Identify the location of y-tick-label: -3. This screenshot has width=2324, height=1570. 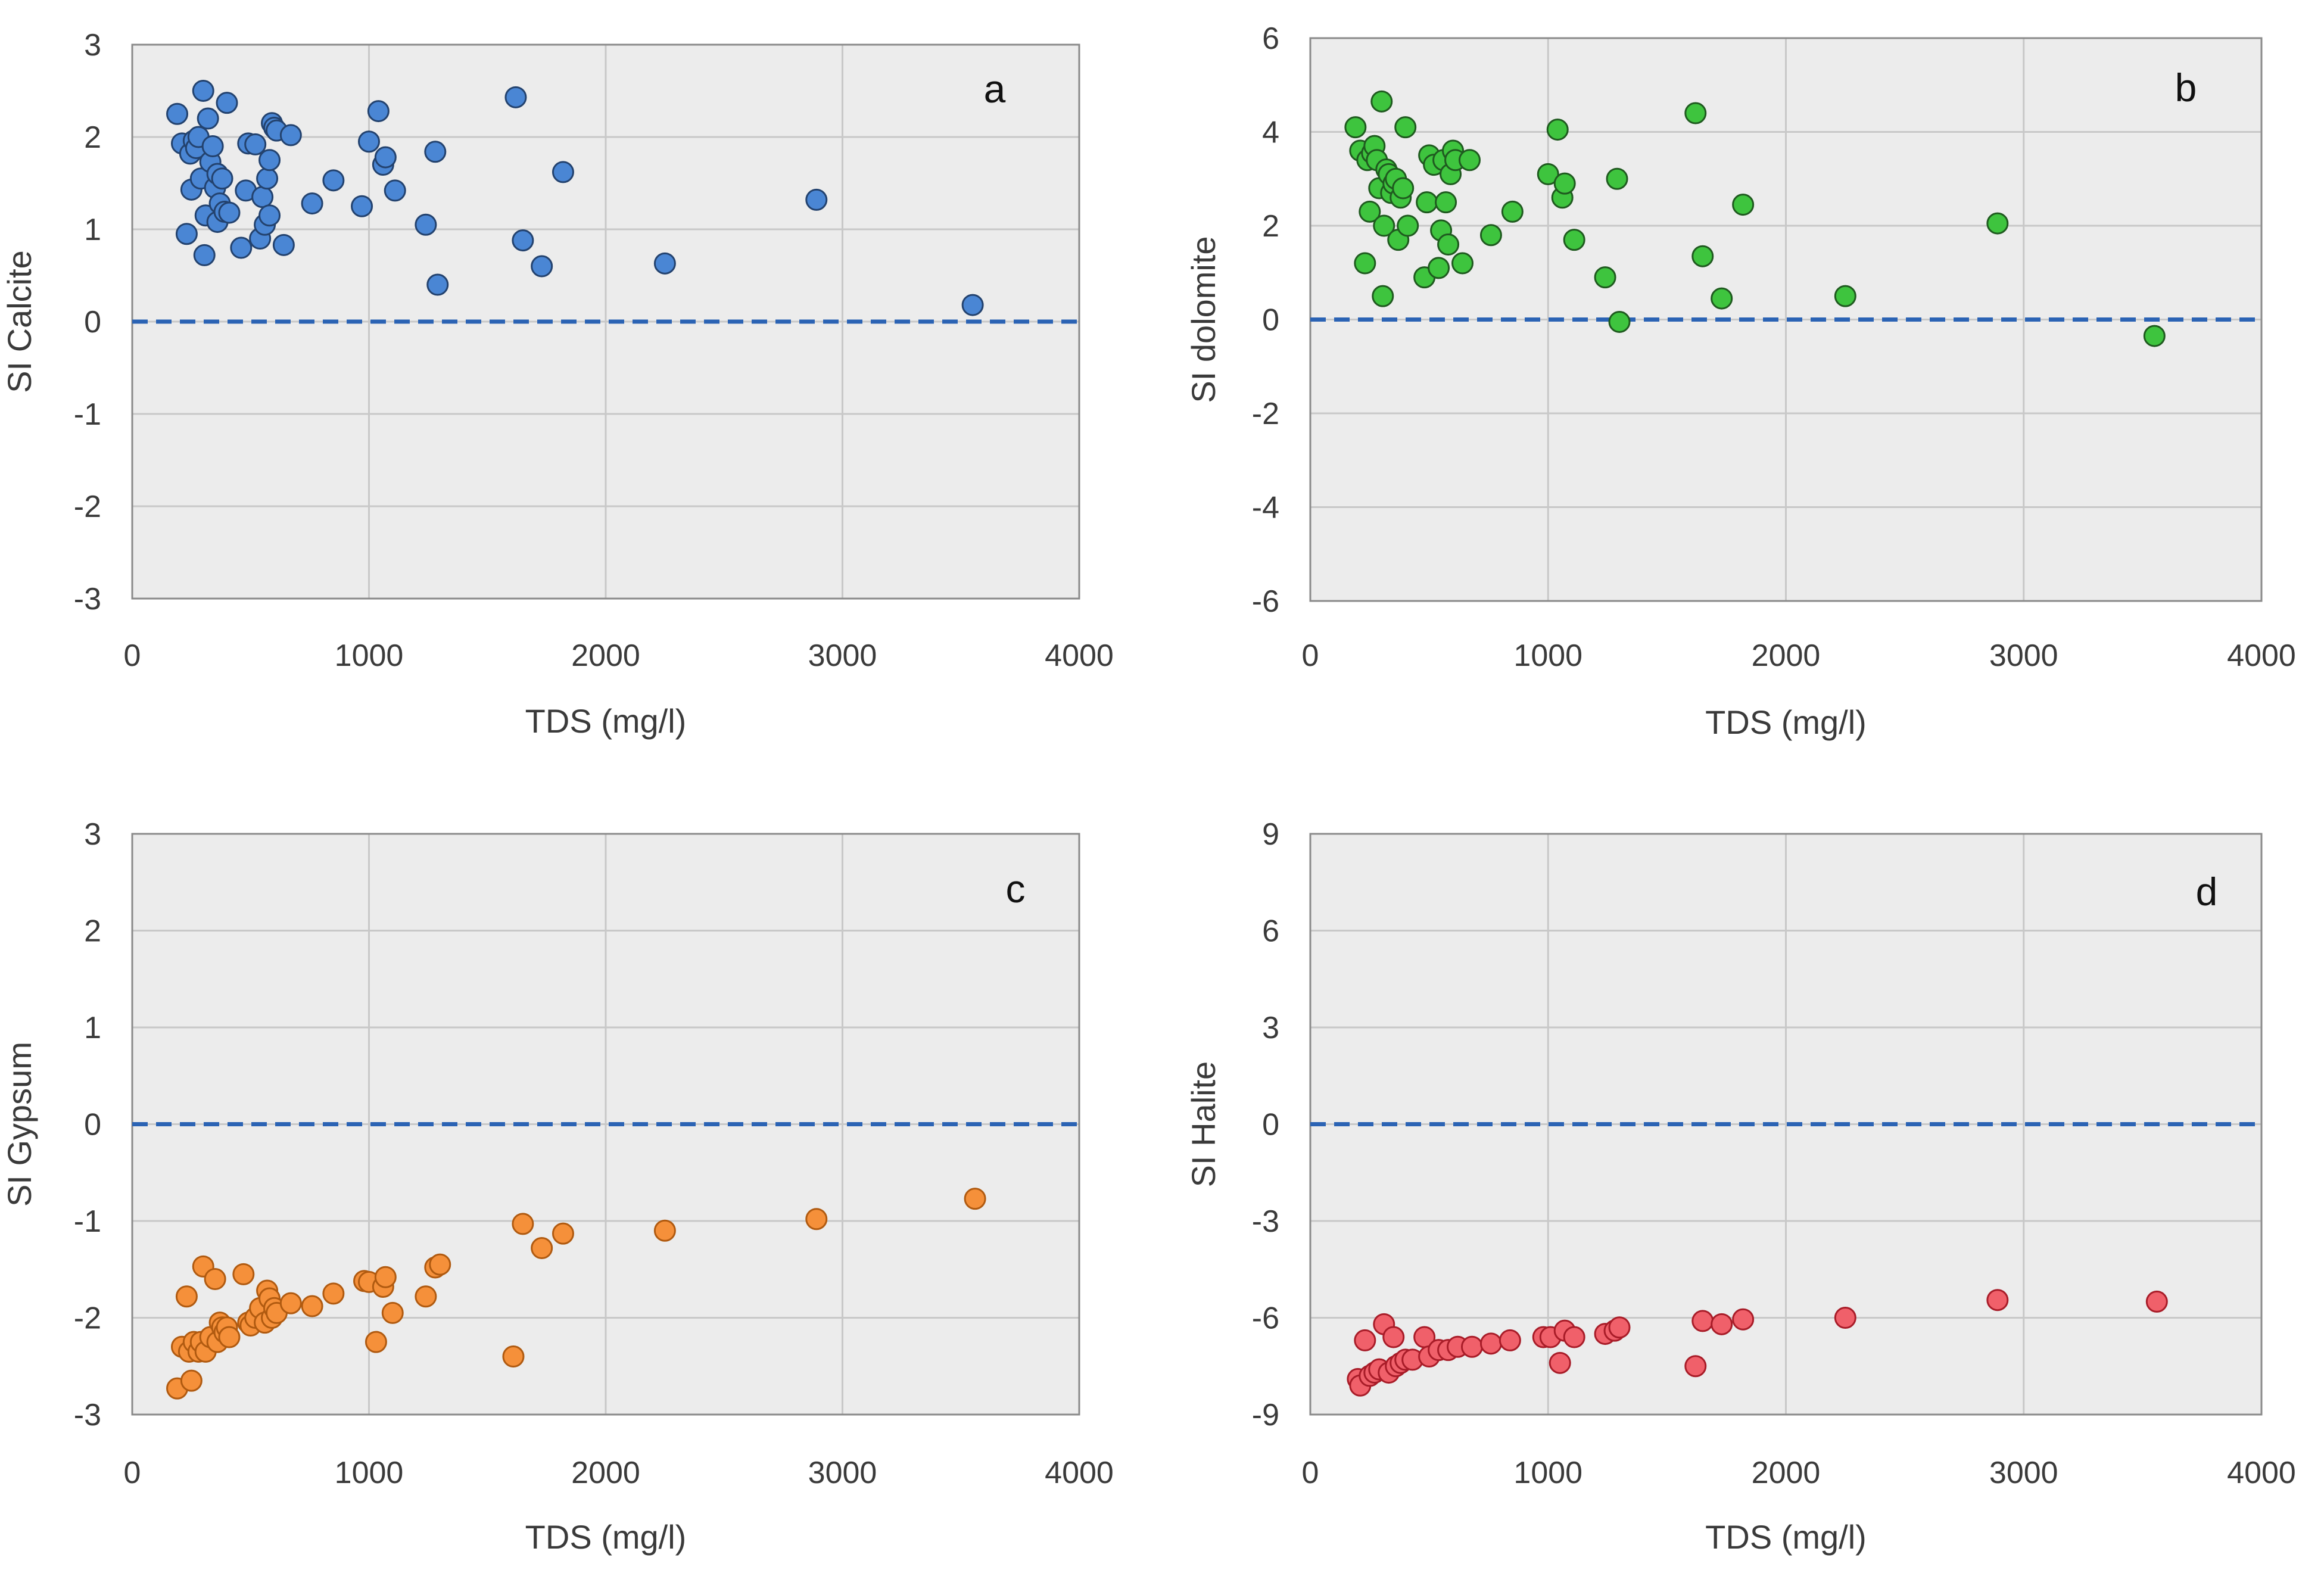
(87, 599).